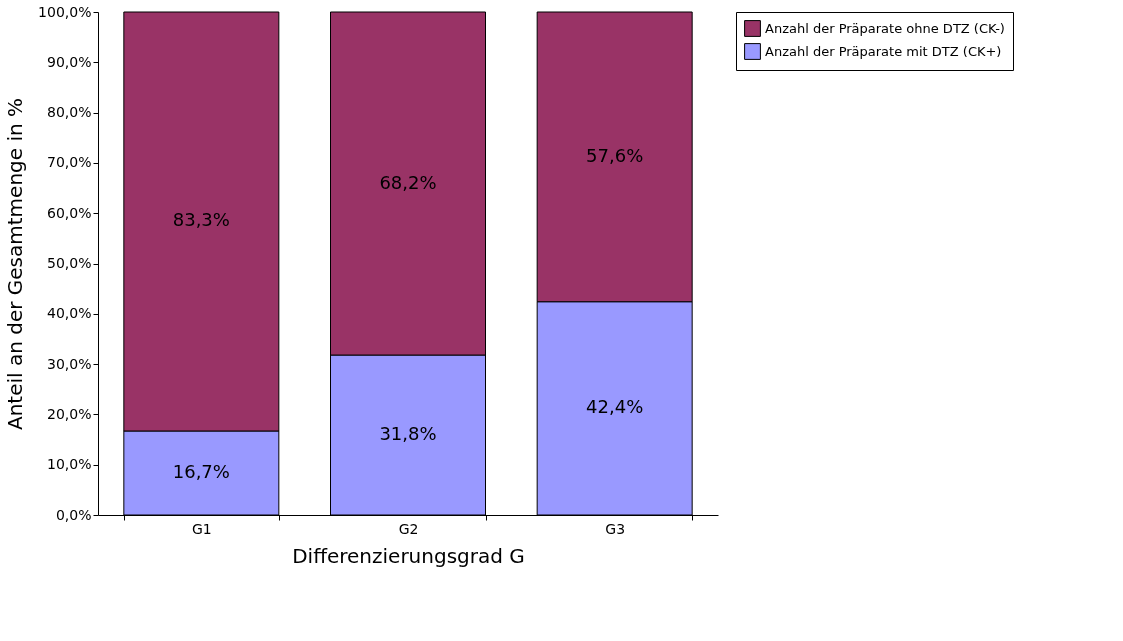 Image resolution: width=1123 pixels, height=641 pixels. Describe the element at coordinates (69, 61) in the screenshot. I see `y-tick-label: 90,0%` at that location.